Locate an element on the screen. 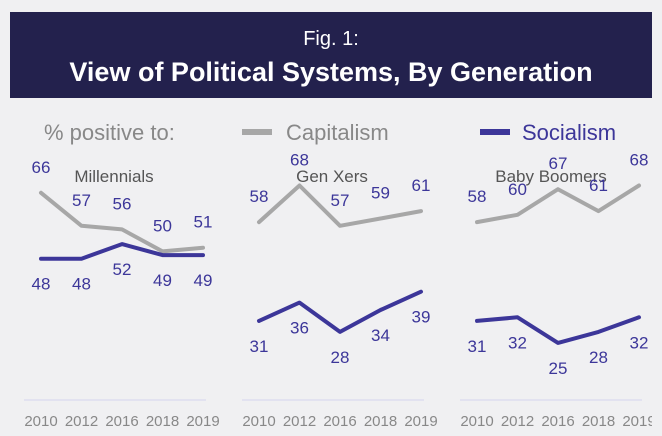  data-label-capitalism: 50 is located at coordinates (162, 225).